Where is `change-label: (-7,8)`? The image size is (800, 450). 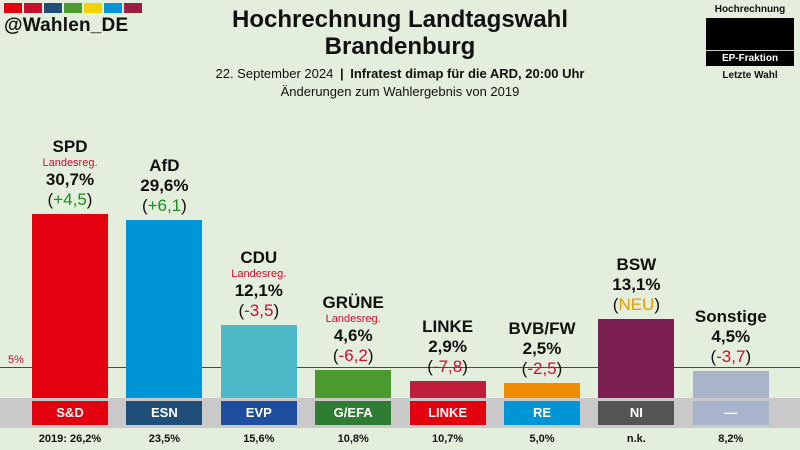
change-label: (-7,8) is located at coordinates (448, 367).